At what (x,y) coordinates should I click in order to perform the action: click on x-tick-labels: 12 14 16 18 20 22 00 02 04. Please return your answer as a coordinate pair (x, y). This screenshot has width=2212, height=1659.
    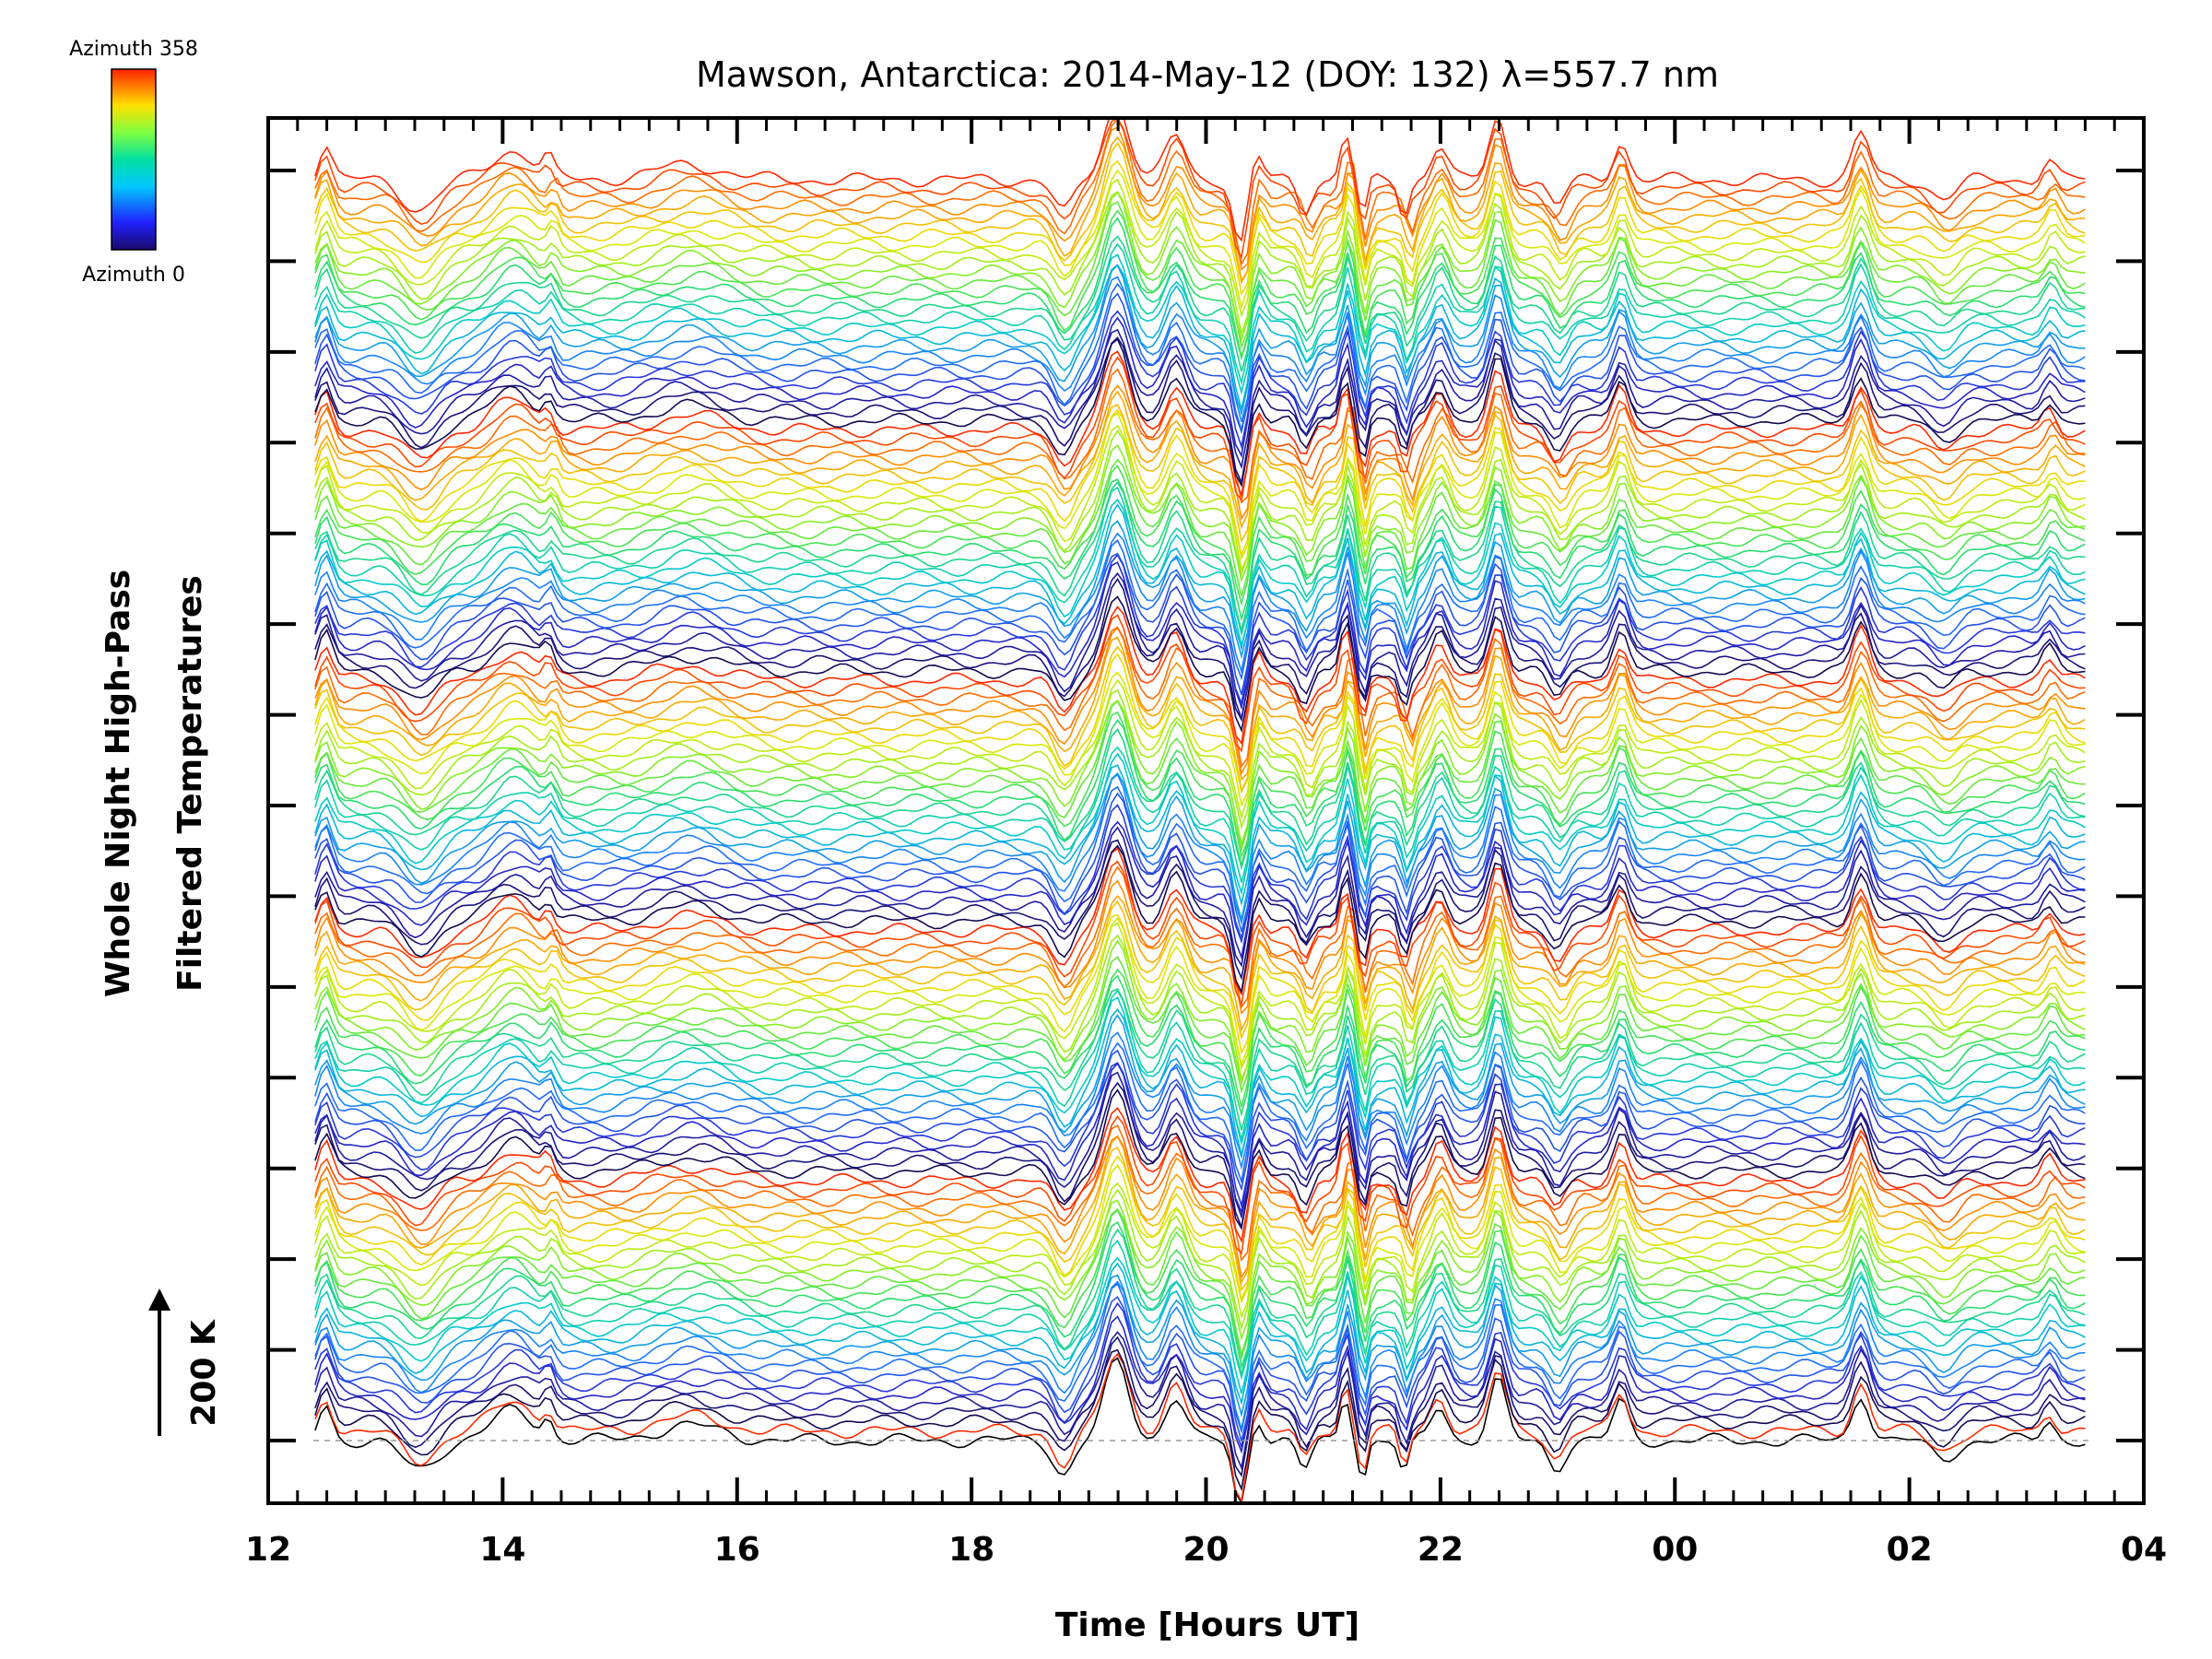
    Looking at the image, I should click on (1206, 1550).